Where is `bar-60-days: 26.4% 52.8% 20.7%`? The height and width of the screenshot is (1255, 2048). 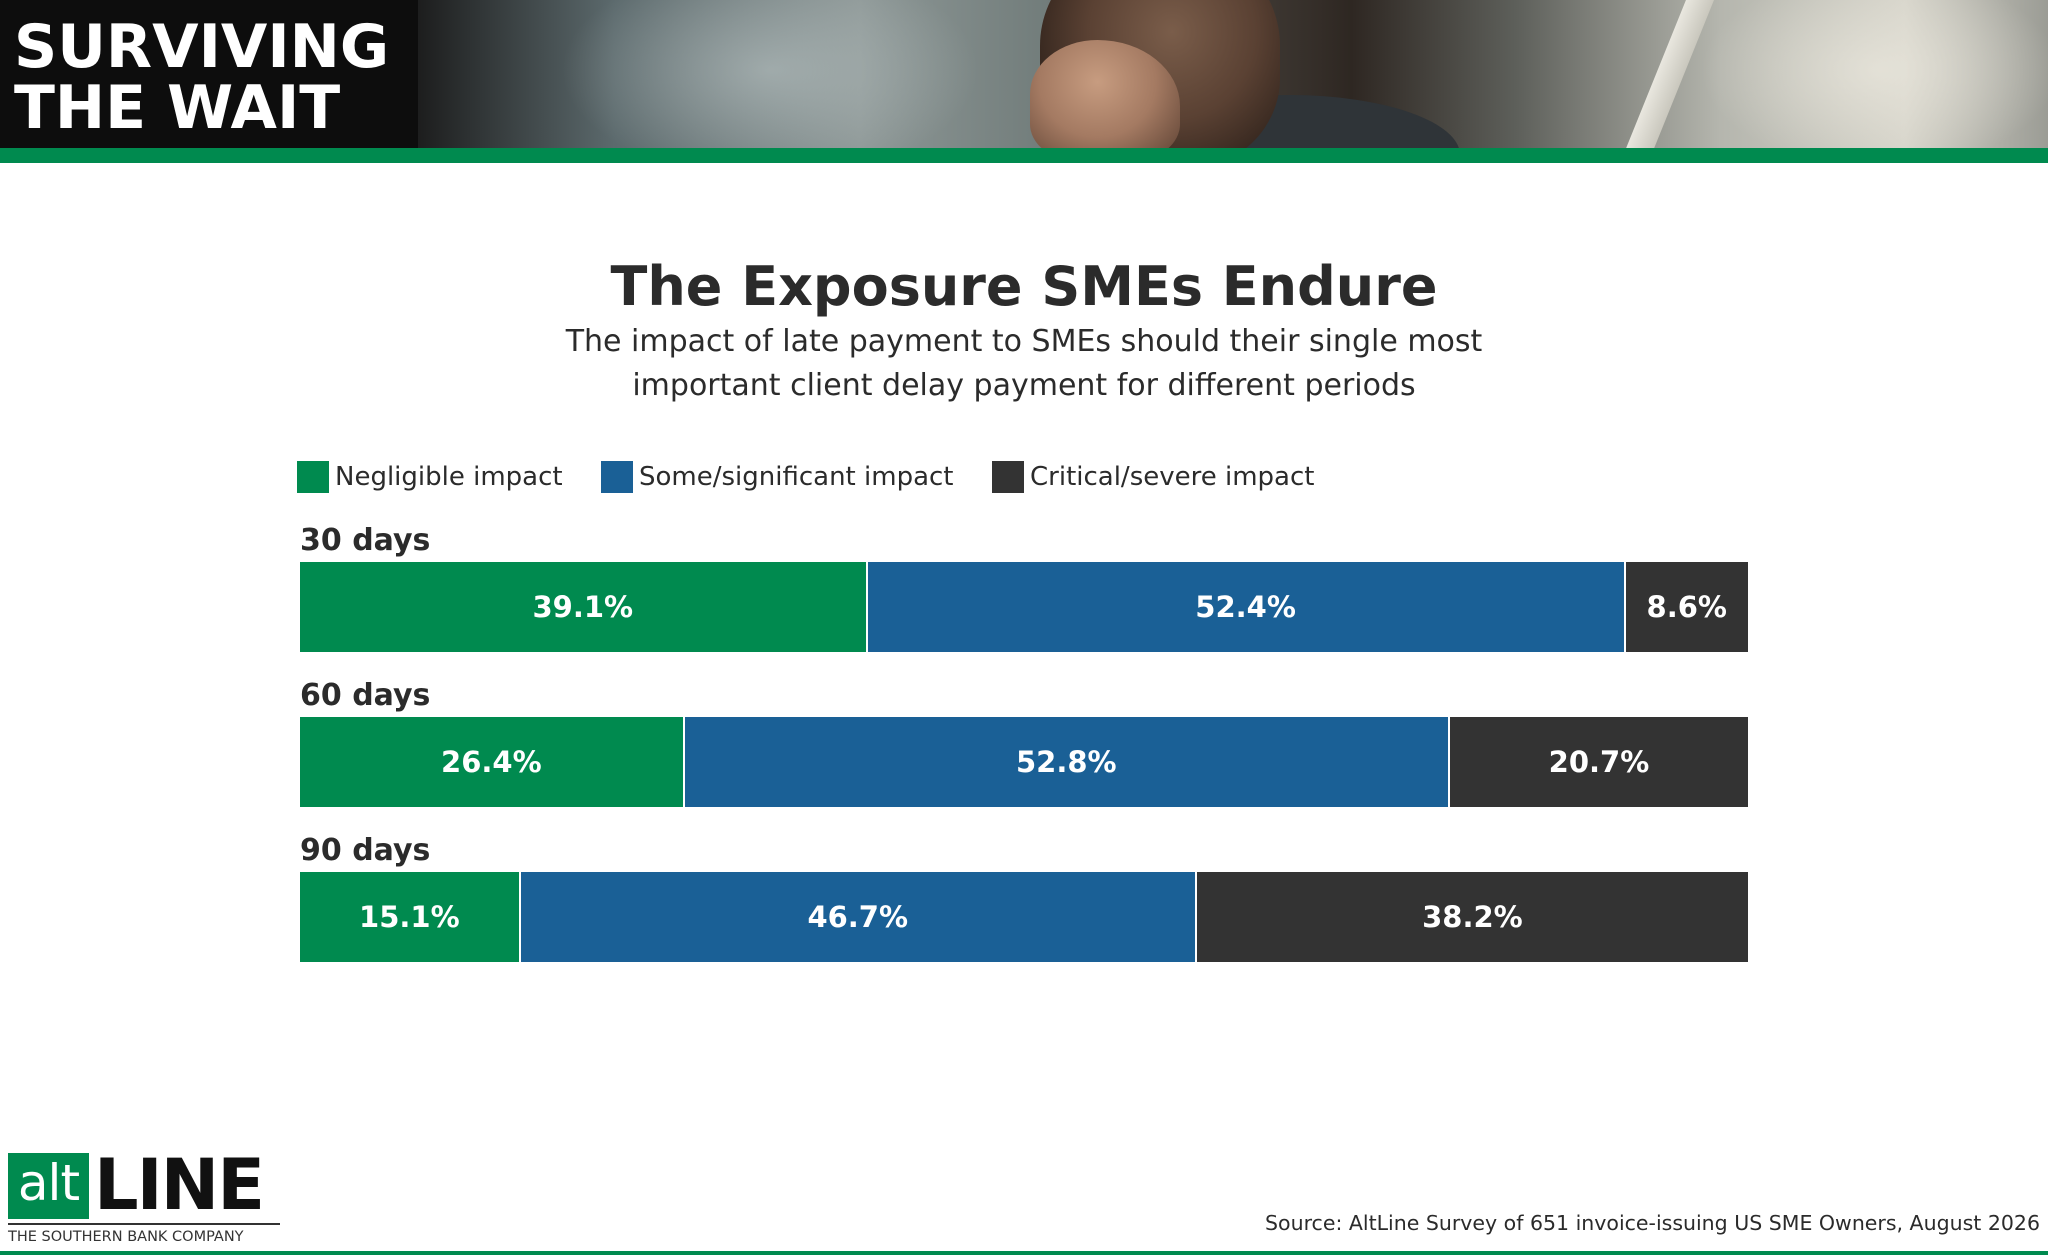 bar-60-days: 26.4% 52.8% 20.7% is located at coordinates (1024, 762).